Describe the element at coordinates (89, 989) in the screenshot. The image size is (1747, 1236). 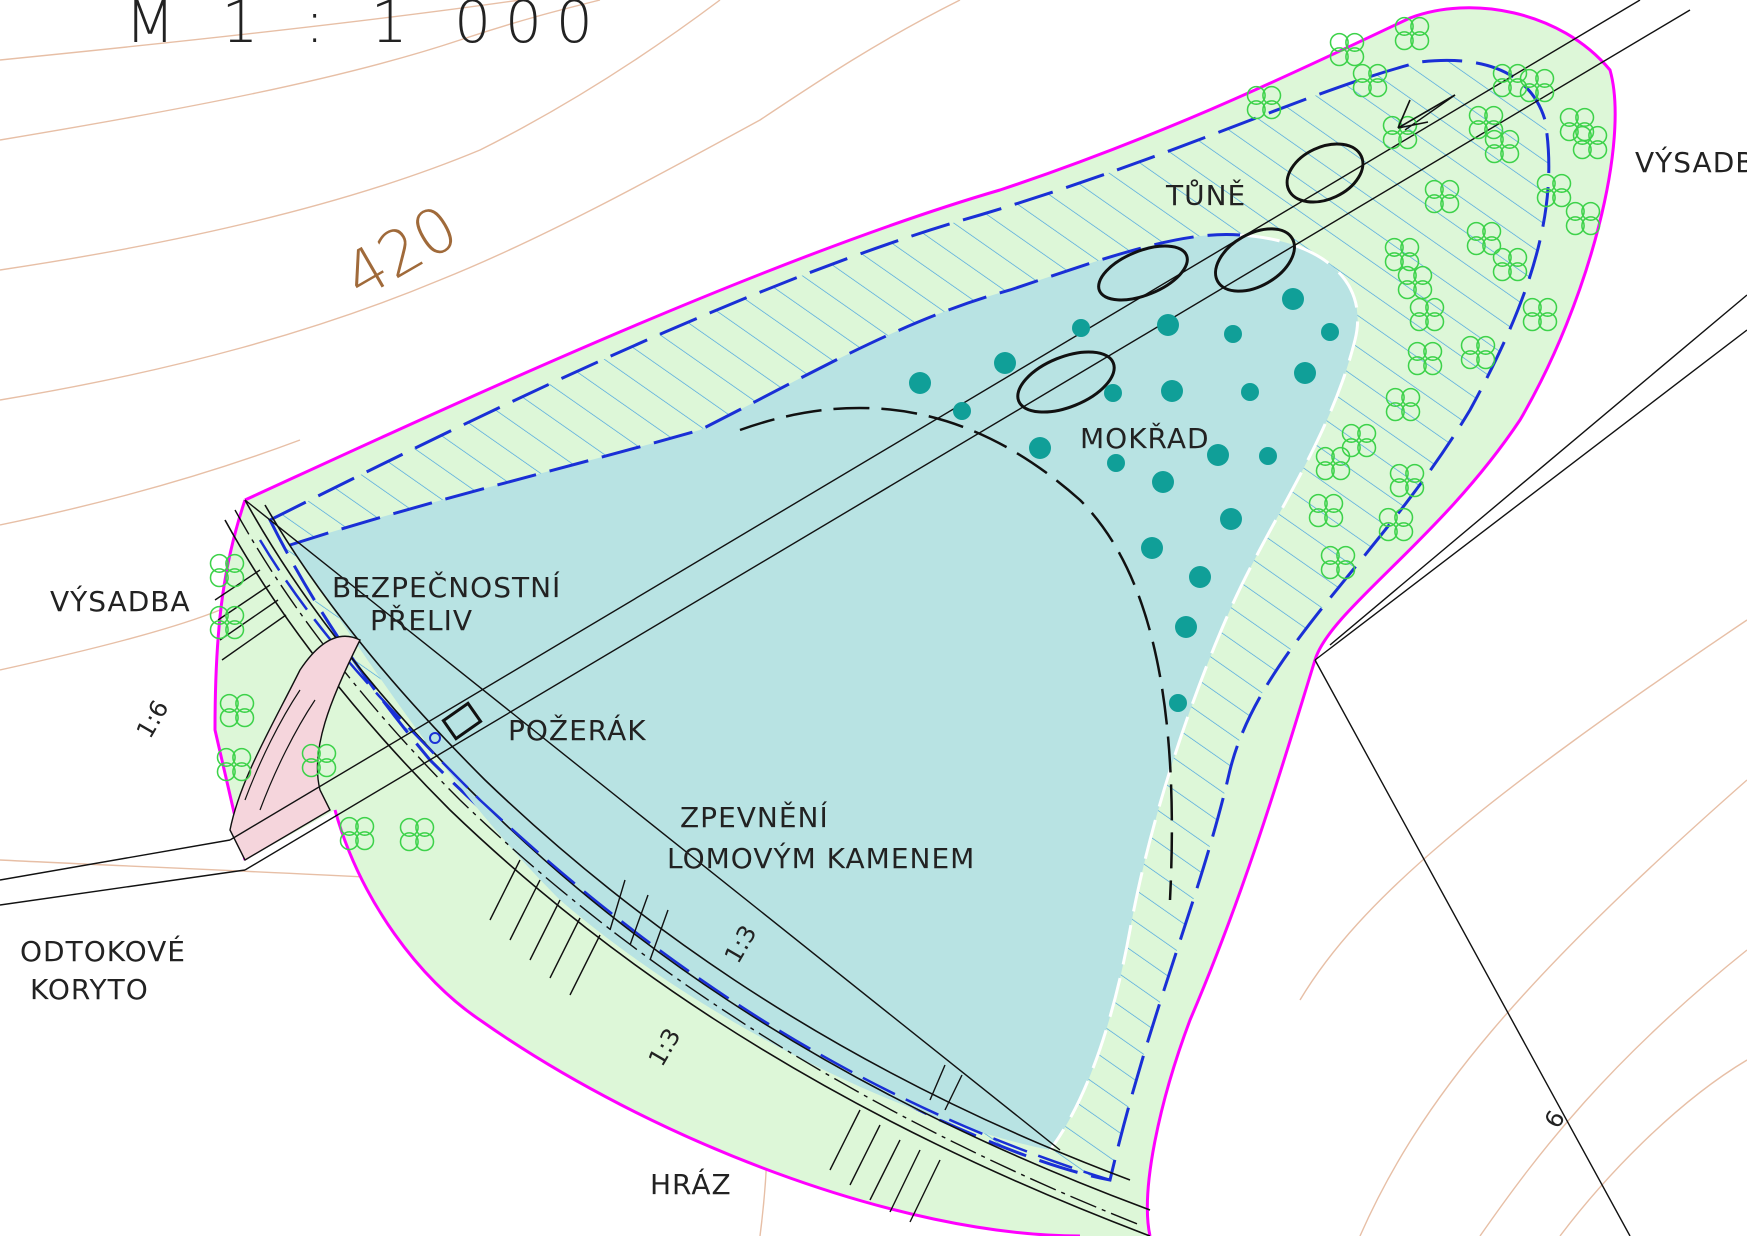
I see `label-koryto: KORYTO` at that location.